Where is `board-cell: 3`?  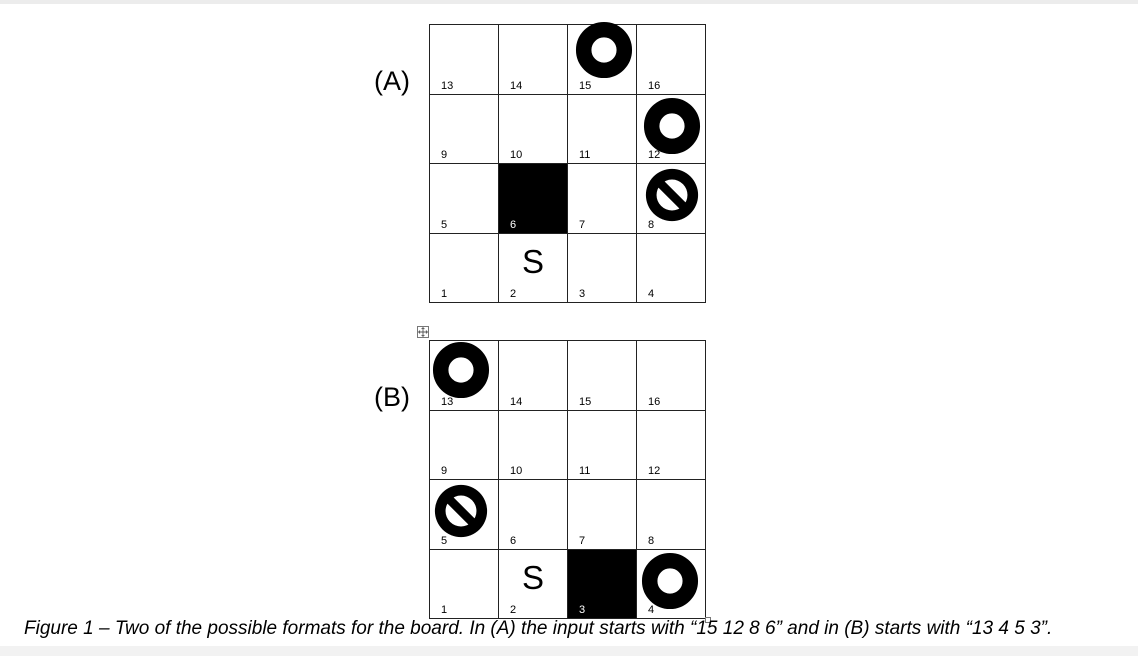
board-cell: 3 is located at coordinates (602, 269).